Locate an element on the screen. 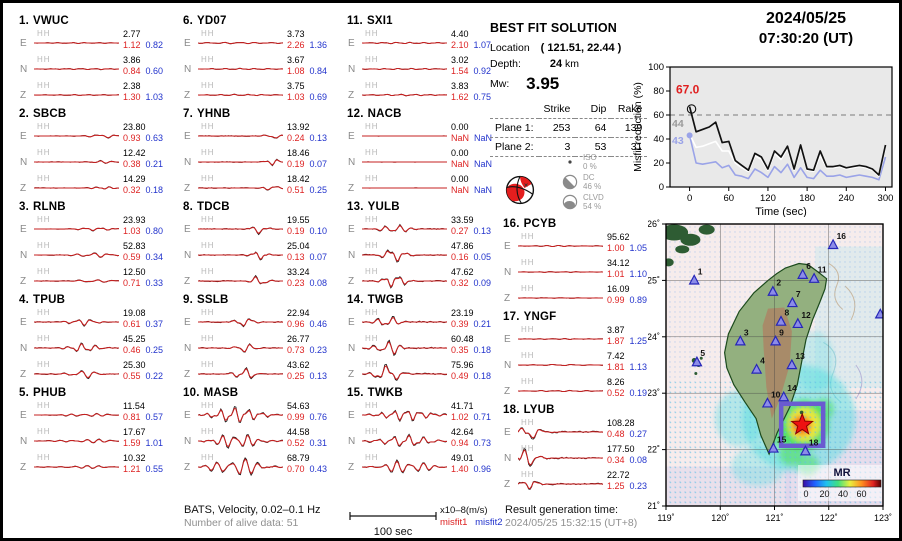  misfit-values: 0.70 0.43 is located at coordinates (313, 469).